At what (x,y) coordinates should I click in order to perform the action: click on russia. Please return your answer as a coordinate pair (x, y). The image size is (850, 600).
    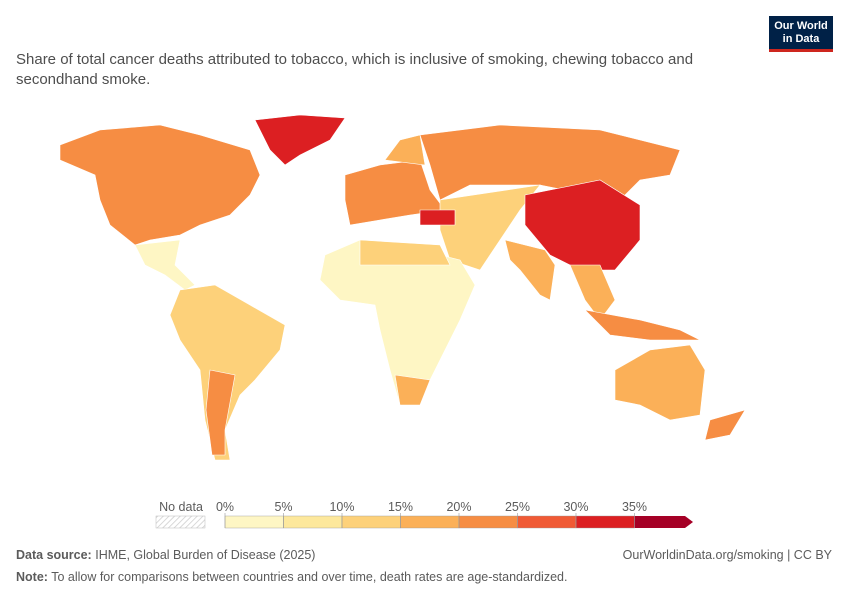
    Looking at the image, I should click on (550, 162).